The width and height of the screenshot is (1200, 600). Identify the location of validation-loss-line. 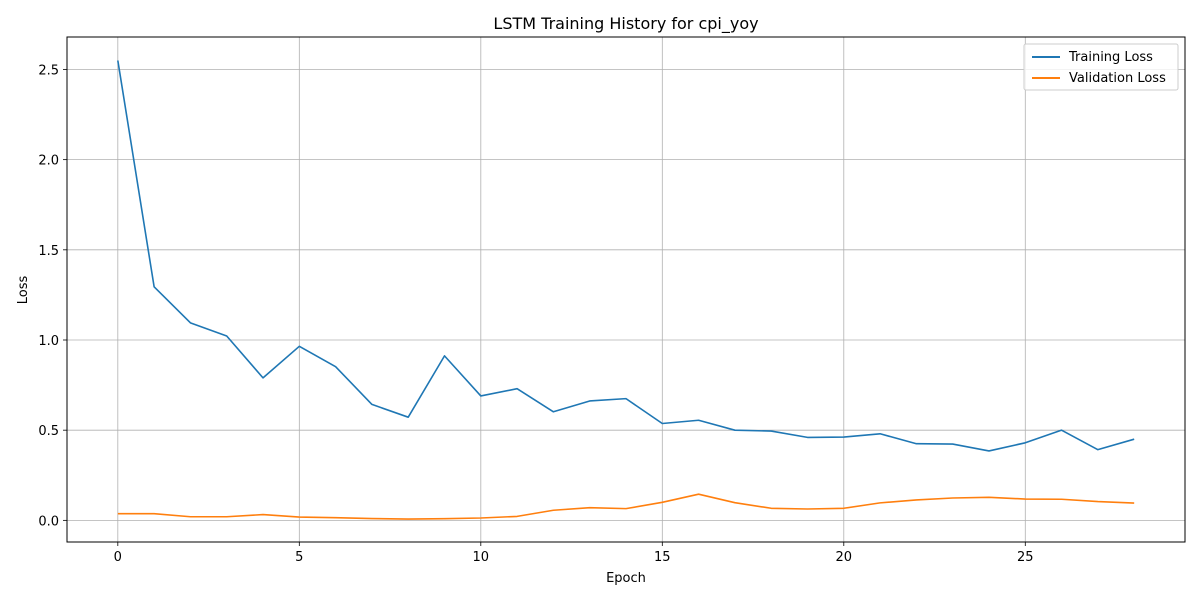
(626, 506).